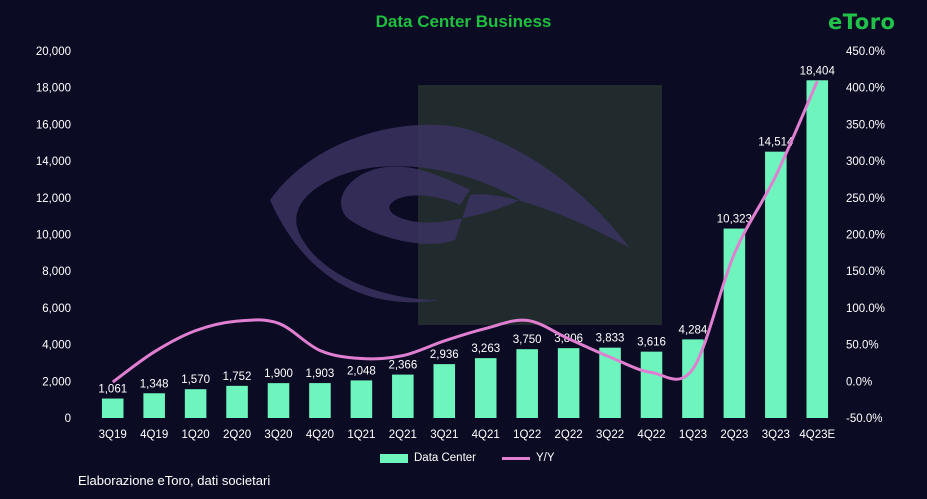 Image resolution: width=927 pixels, height=499 pixels. Describe the element at coordinates (545, 458) in the screenshot. I see `legend-line-label: Y/Y` at that location.